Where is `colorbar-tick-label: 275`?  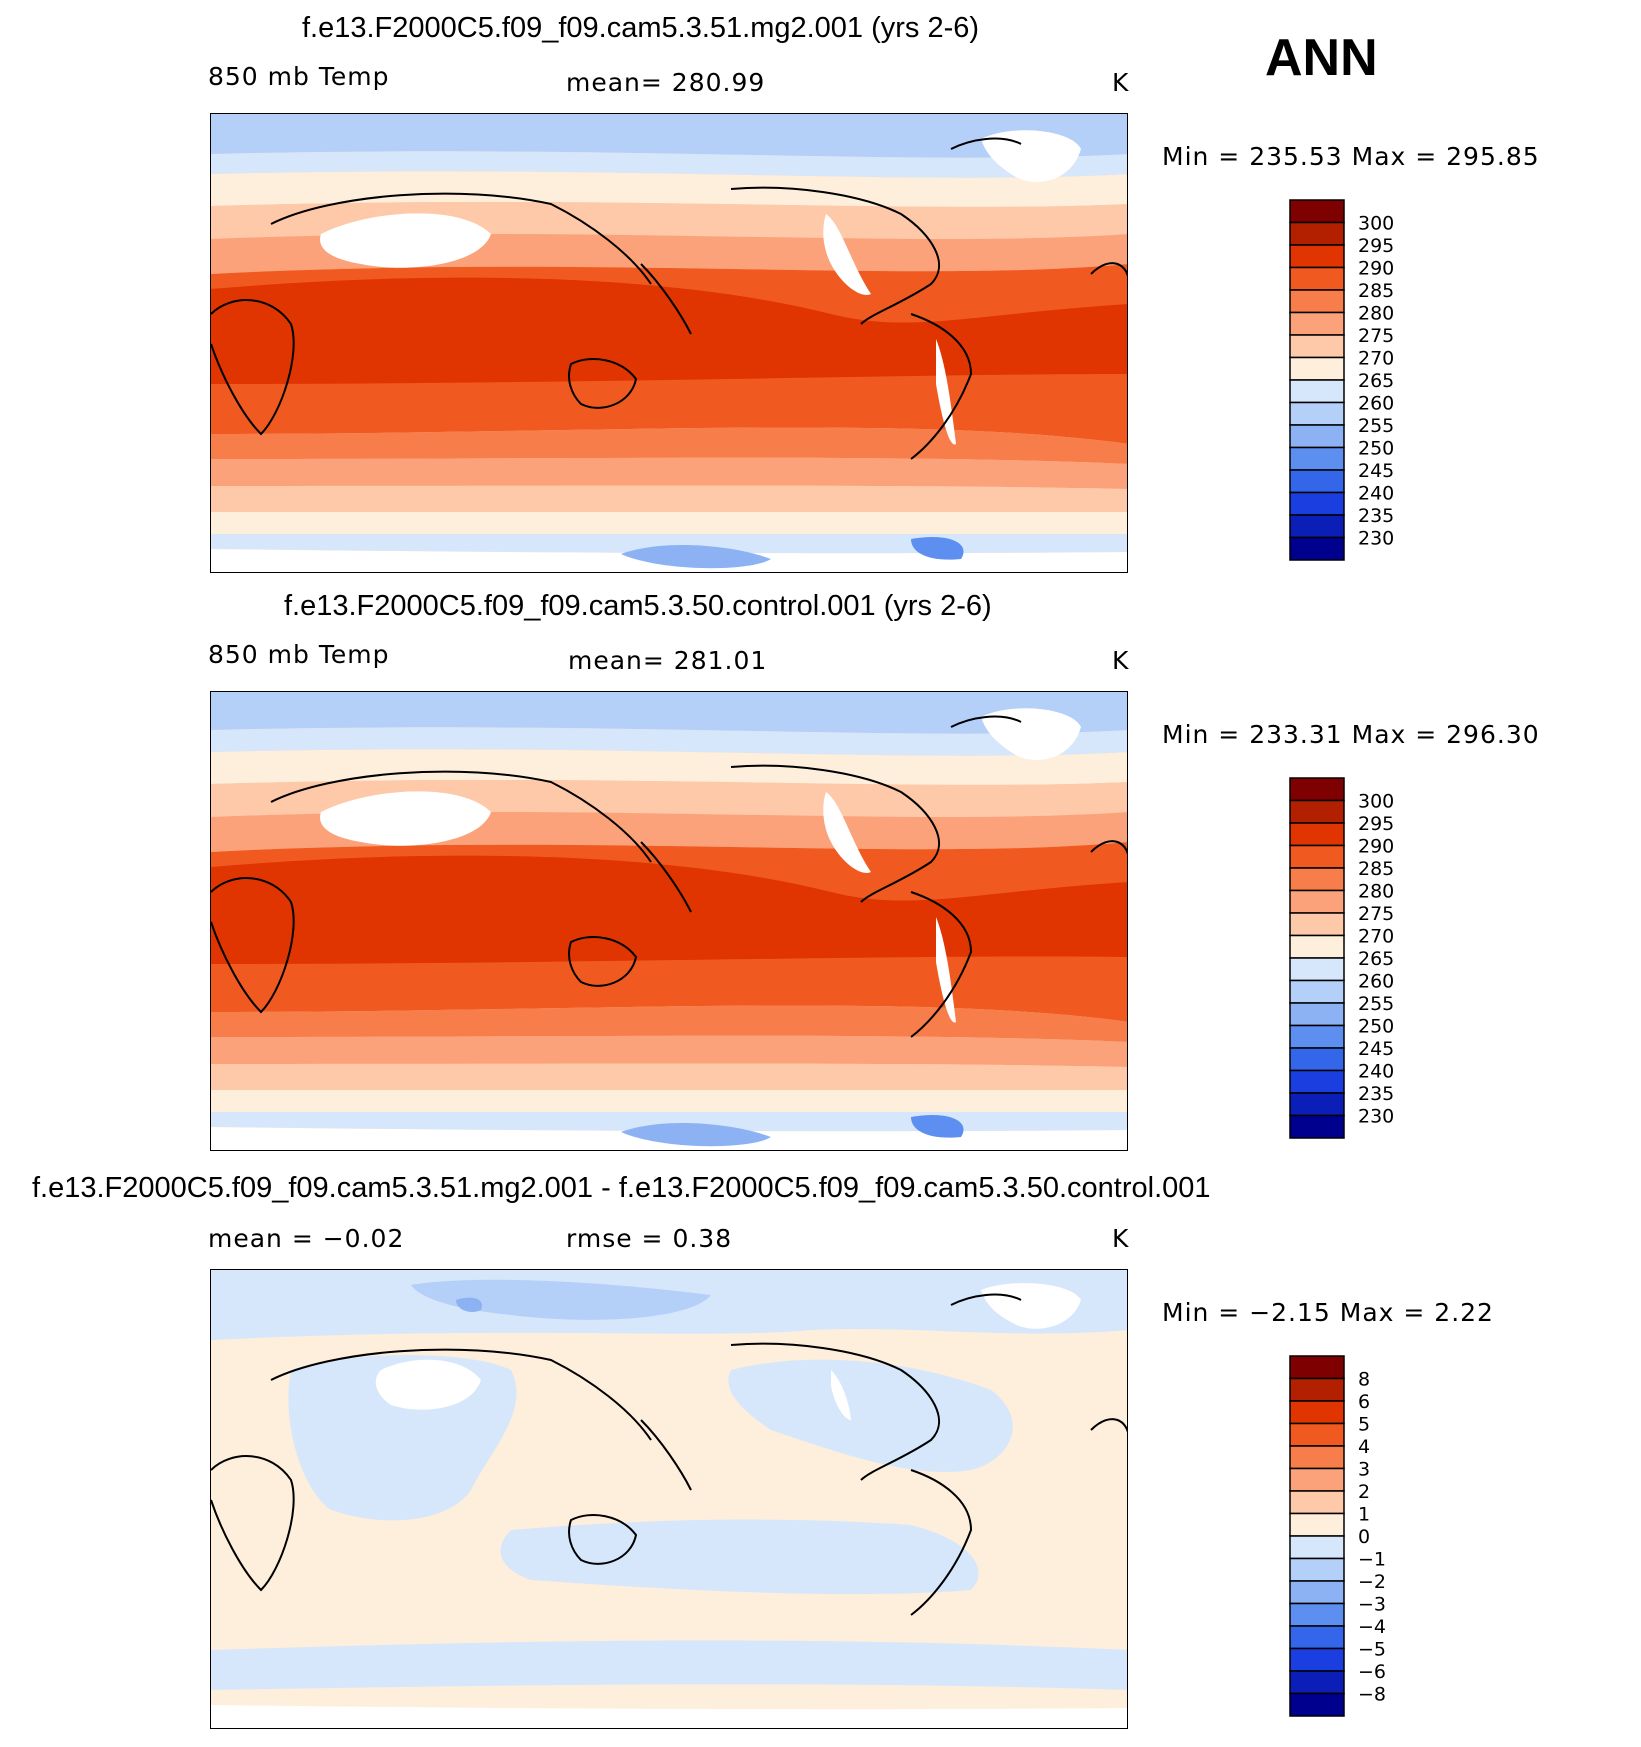
colorbar-tick-label: 275 is located at coordinates (1376, 914).